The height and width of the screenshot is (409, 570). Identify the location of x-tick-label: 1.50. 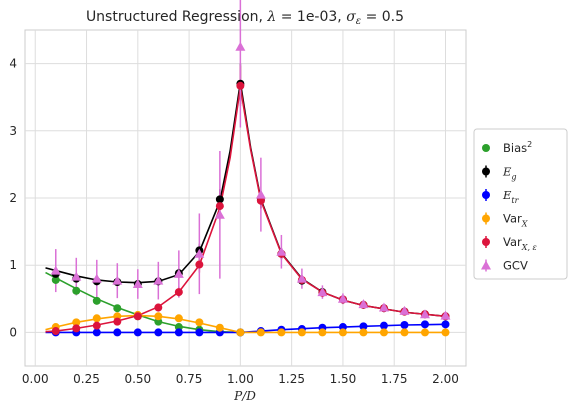
(343, 379).